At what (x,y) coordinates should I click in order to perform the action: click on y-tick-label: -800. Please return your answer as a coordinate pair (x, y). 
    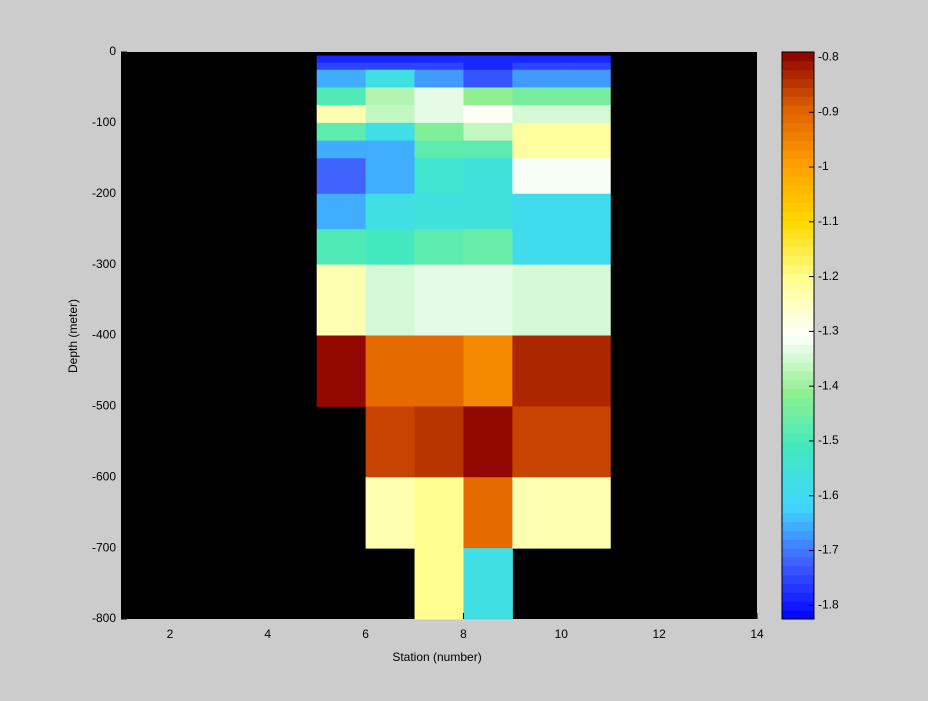
    Looking at the image, I should click on (104, 618).